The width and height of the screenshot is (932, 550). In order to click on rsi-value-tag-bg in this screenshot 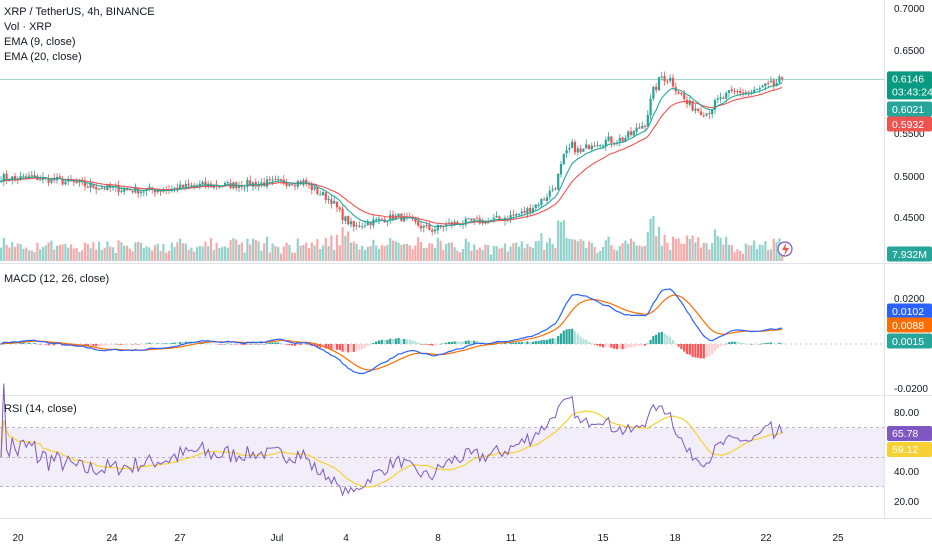, I will do `click(909, 433)`.